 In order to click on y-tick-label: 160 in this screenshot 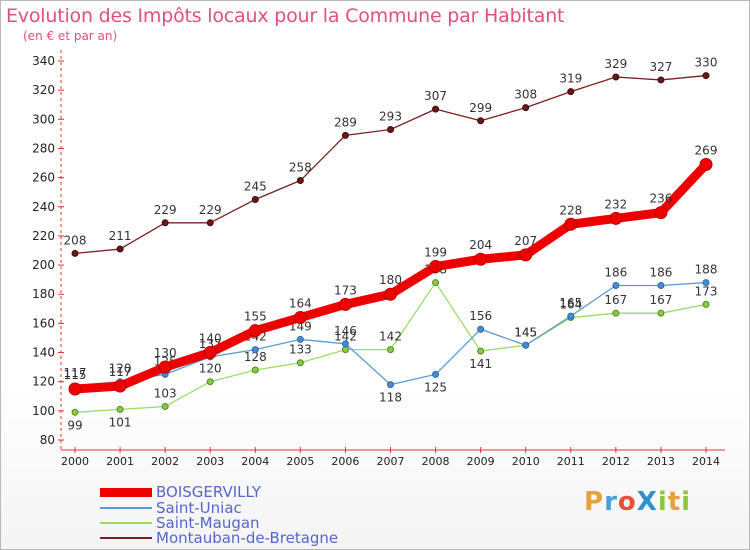, I will do `click(43, 323)`.